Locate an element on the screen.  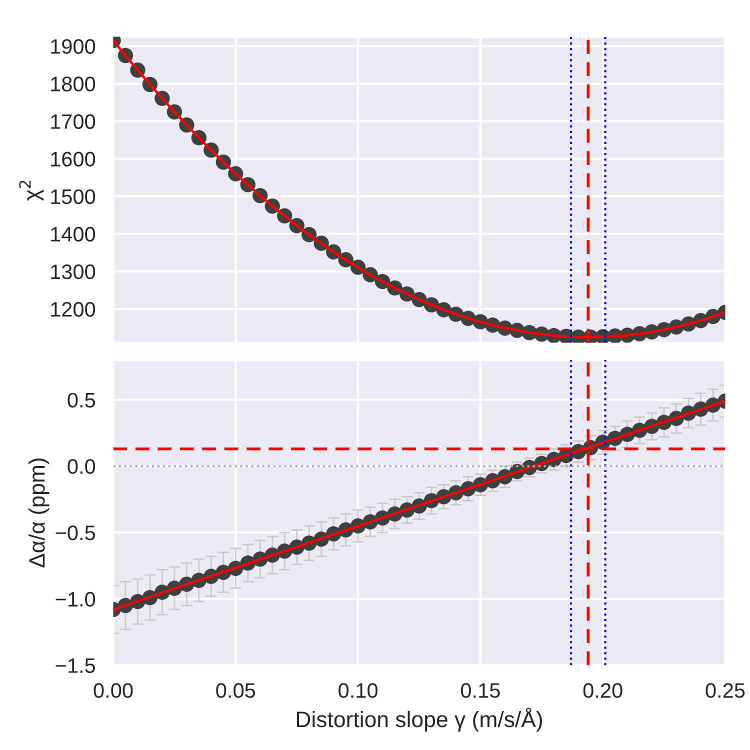
y-tick-label: −1.5 is located at coordinates (76, 666).